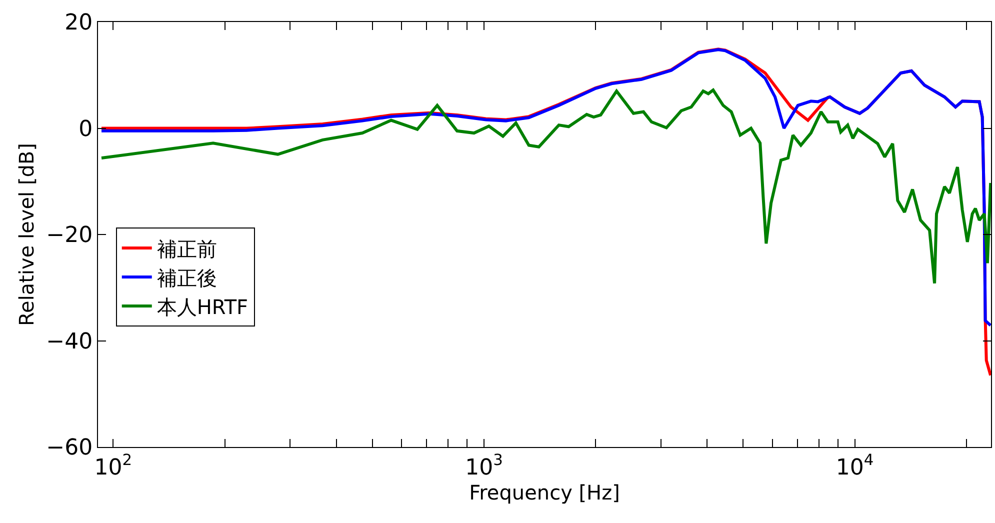  I want to click on legend-label: 本人HRTF, so click(202, 306).